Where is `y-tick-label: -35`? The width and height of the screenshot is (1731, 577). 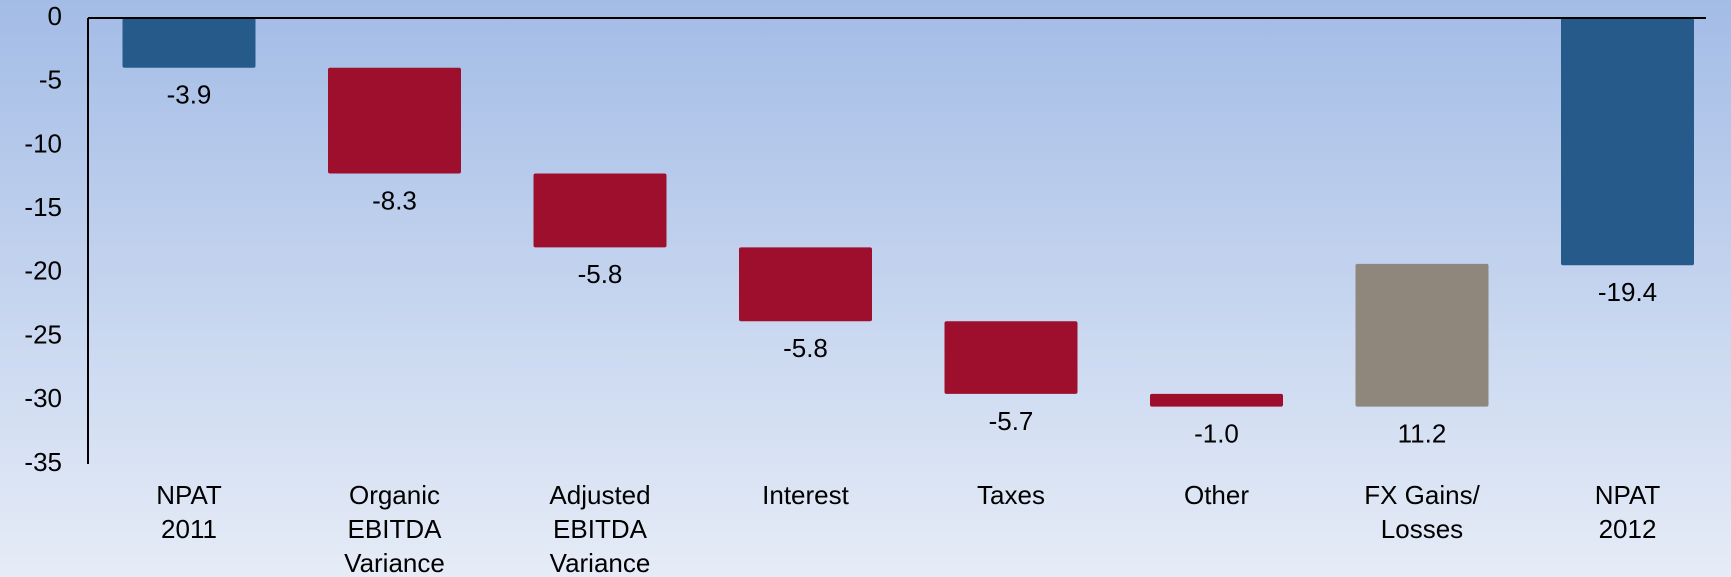
y-tick-label: -35 is located at coordinates (43, 462).